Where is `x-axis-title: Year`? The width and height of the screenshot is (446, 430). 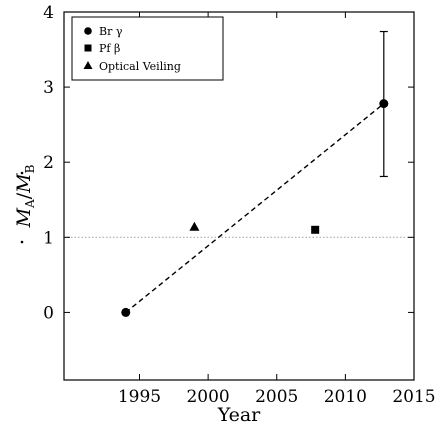
x-axis-title: Year is located at coordinates (239, 415).